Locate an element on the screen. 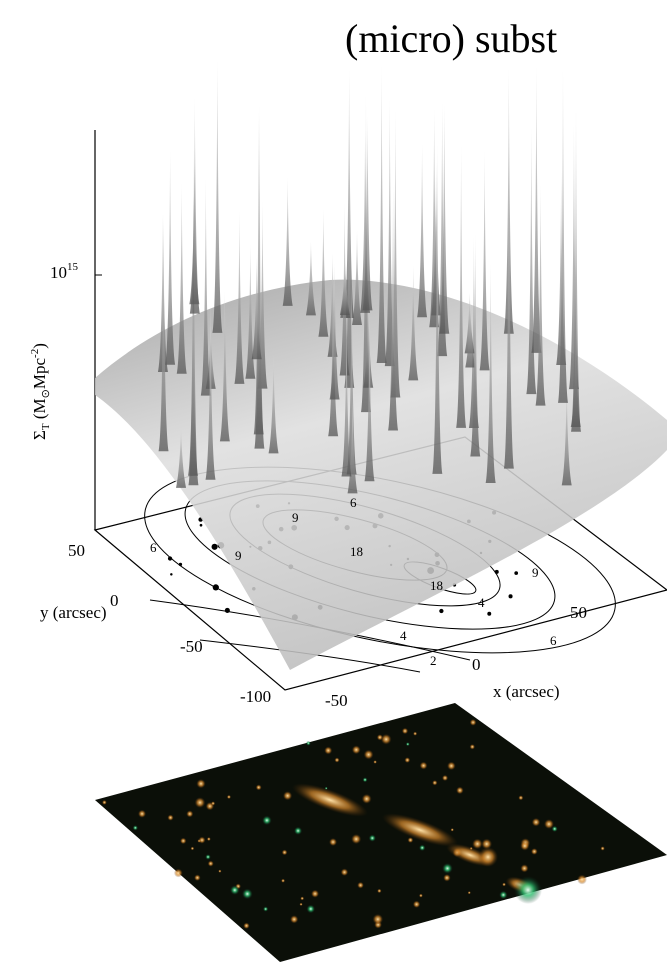 This screenshot has height=967, width=667. y-tick-label: -100 is located at coordinates (255, 696).